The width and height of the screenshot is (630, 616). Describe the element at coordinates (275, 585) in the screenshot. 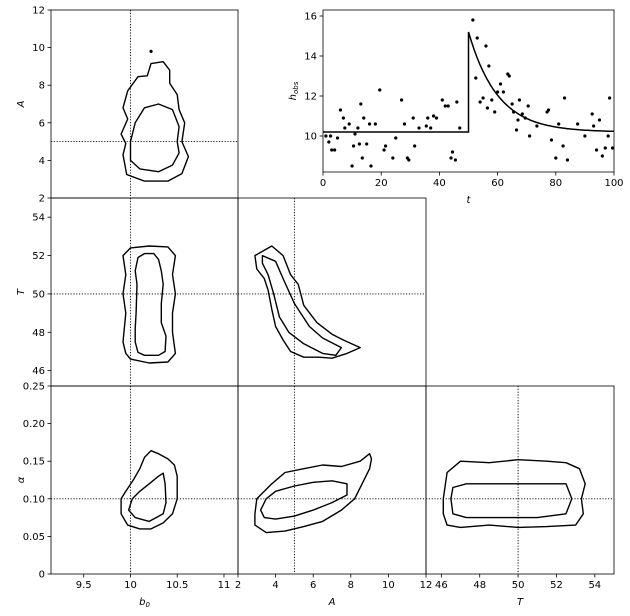

I see `x-tick-label: 4` at that location.